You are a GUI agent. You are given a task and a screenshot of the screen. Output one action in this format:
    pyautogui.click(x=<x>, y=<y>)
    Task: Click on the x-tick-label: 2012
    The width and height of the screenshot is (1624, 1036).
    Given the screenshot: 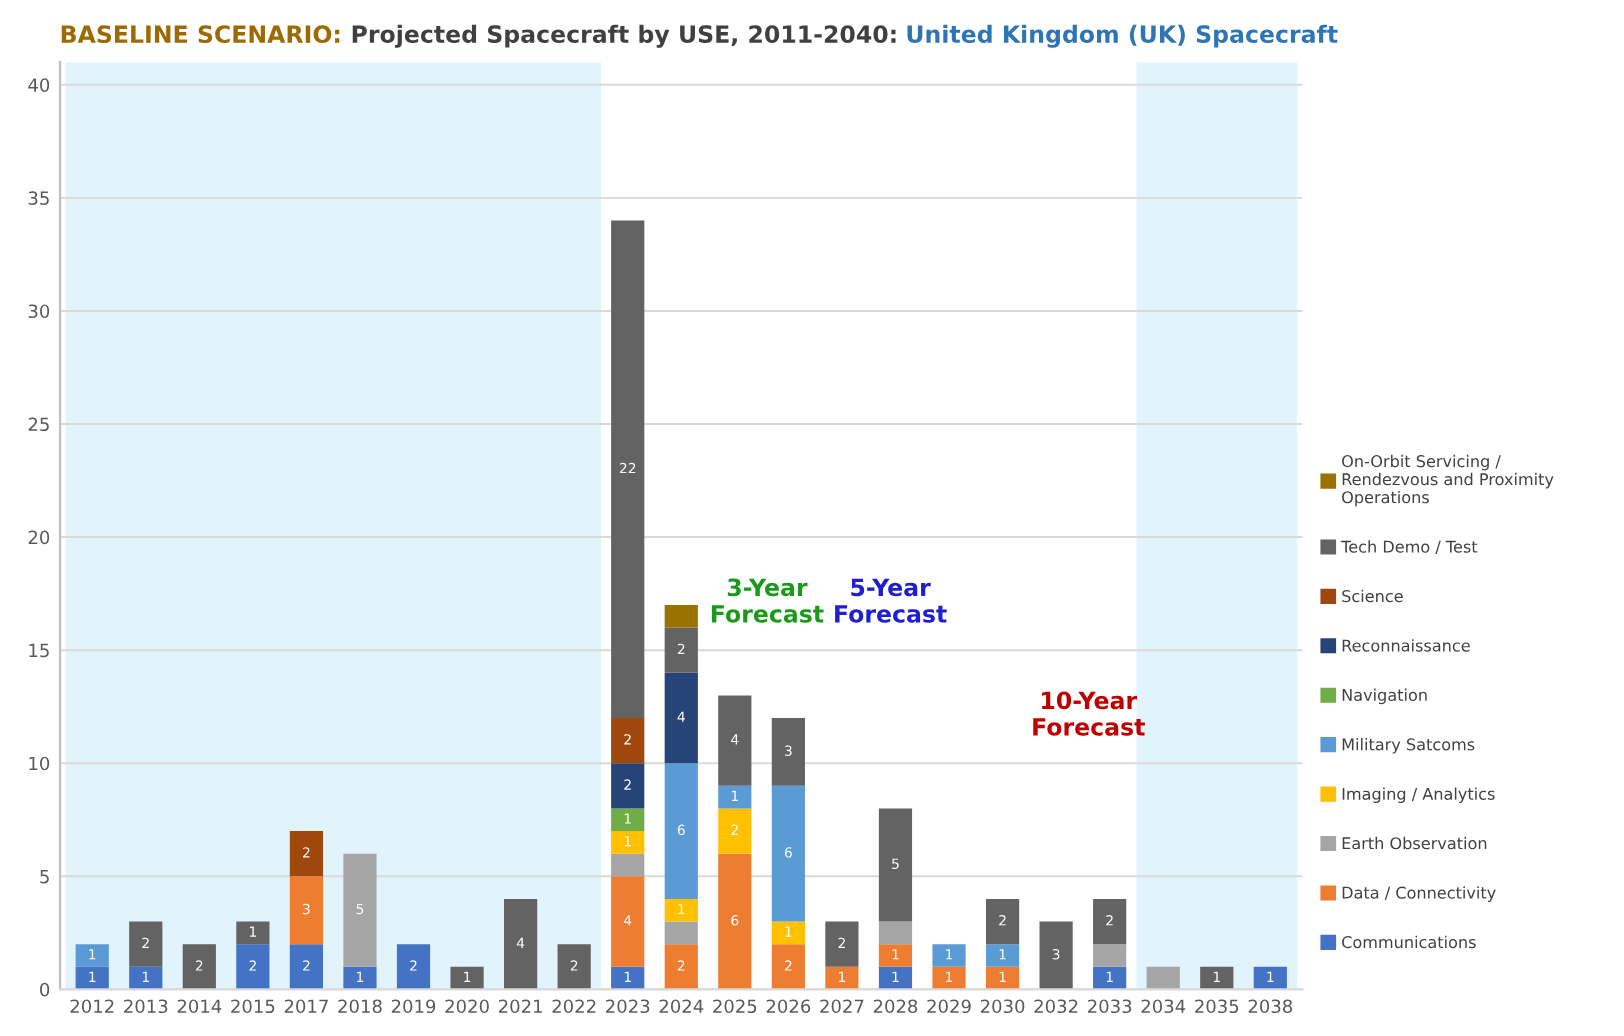 What is the action you would take?
    pyautogui.click(x=92, y=1006)
    